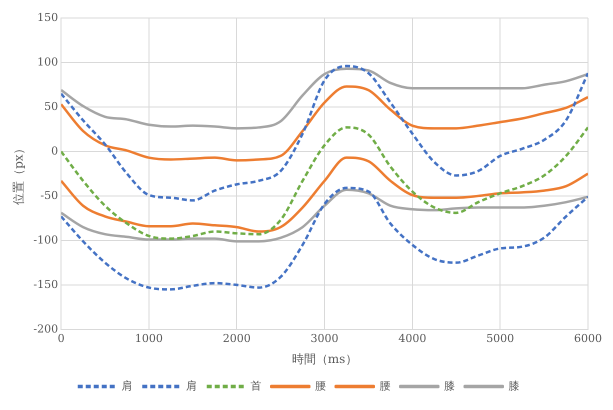  Describe the element at coordinates (49, 195) in the screenshot. I see `y-tick-label: -50` at that location.